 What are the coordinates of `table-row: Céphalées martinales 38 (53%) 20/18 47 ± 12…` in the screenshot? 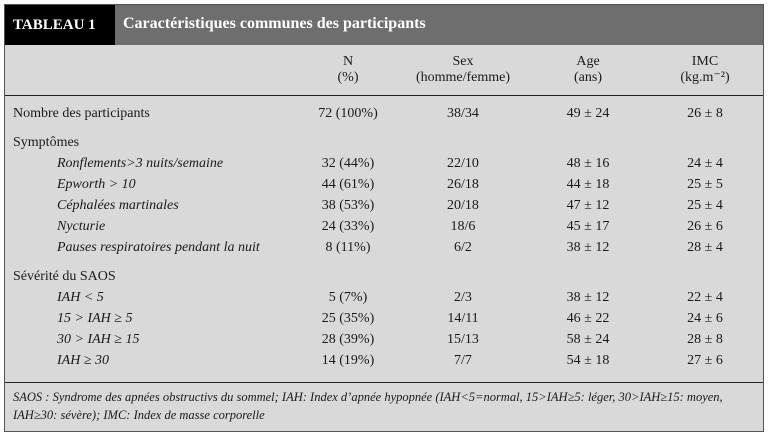 It's located at (384, 205).